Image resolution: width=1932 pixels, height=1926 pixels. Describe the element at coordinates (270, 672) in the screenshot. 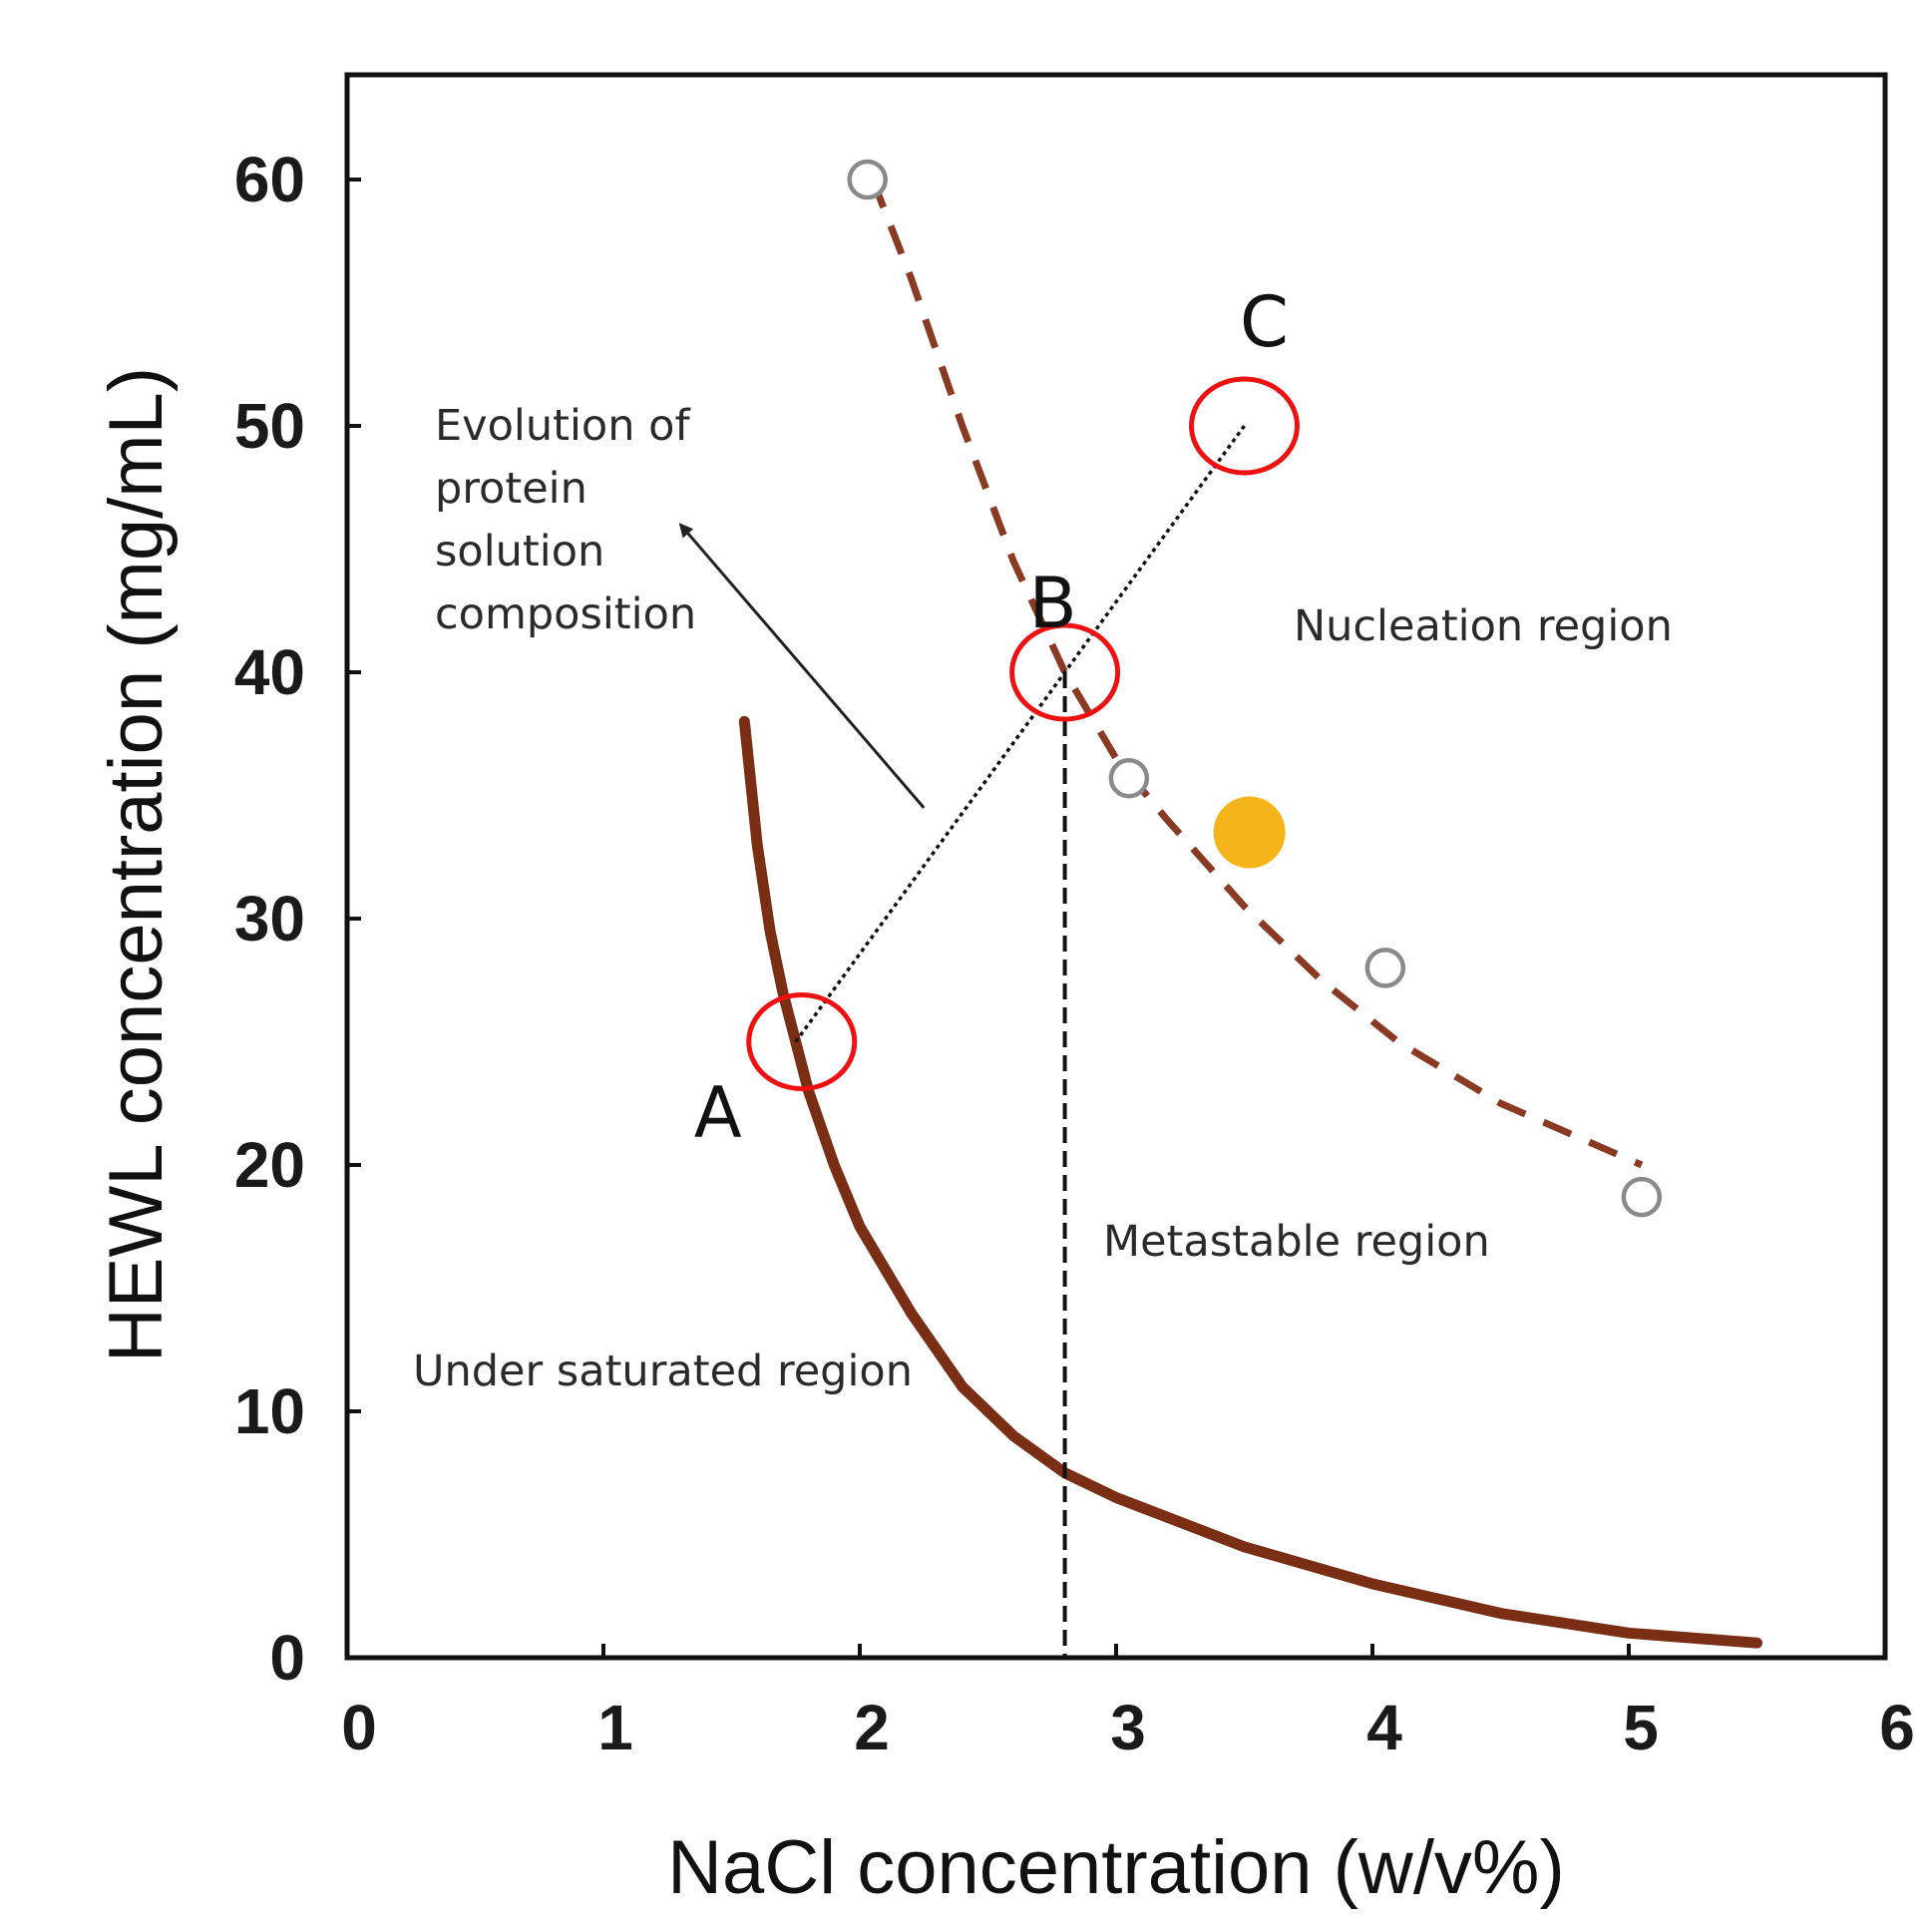

I see `y-tick-label: 40` at that location.